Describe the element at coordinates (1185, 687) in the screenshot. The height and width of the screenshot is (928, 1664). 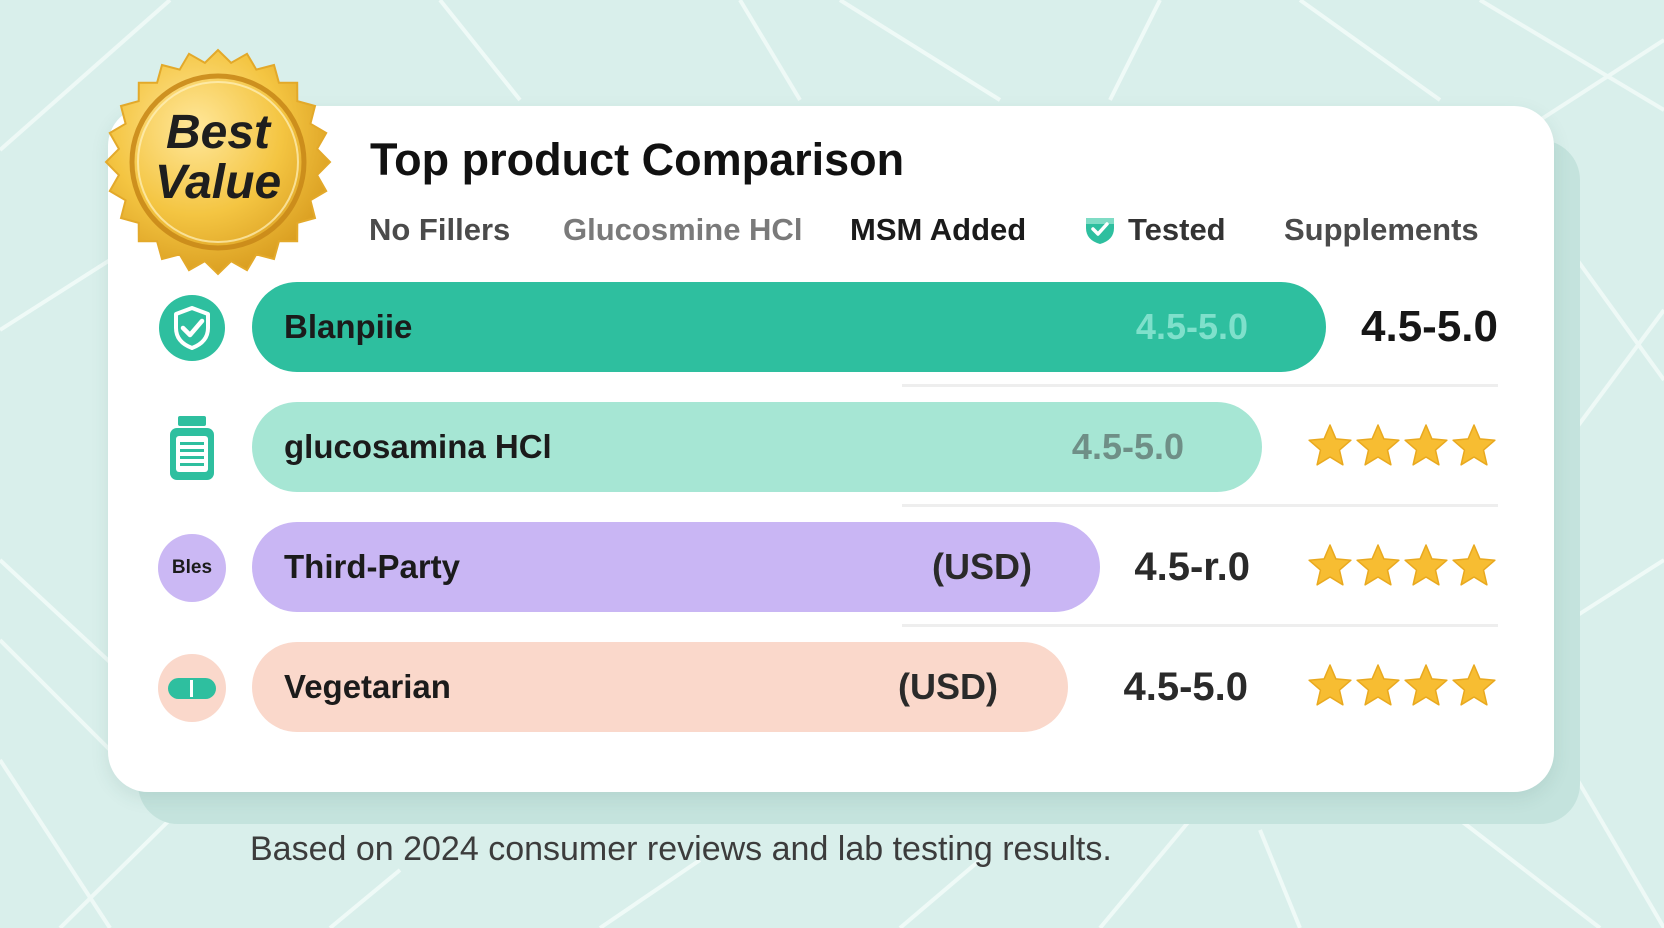
I see `outside-value-4: 4.5-5.0` at that location.